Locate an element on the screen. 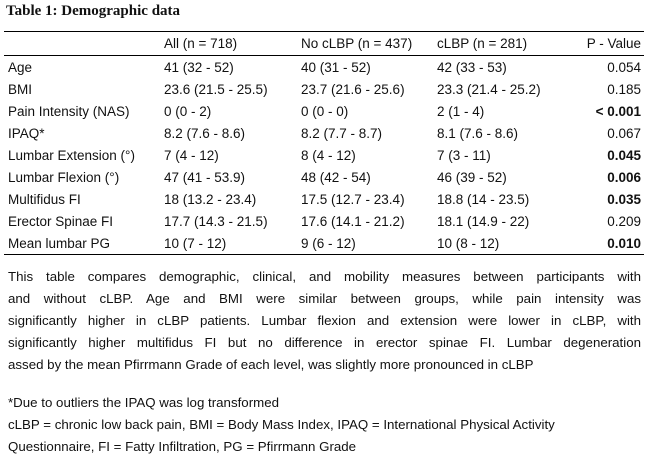  cell-no-clbp: 9 (6 - 12) is located at coordinates (328, 243).